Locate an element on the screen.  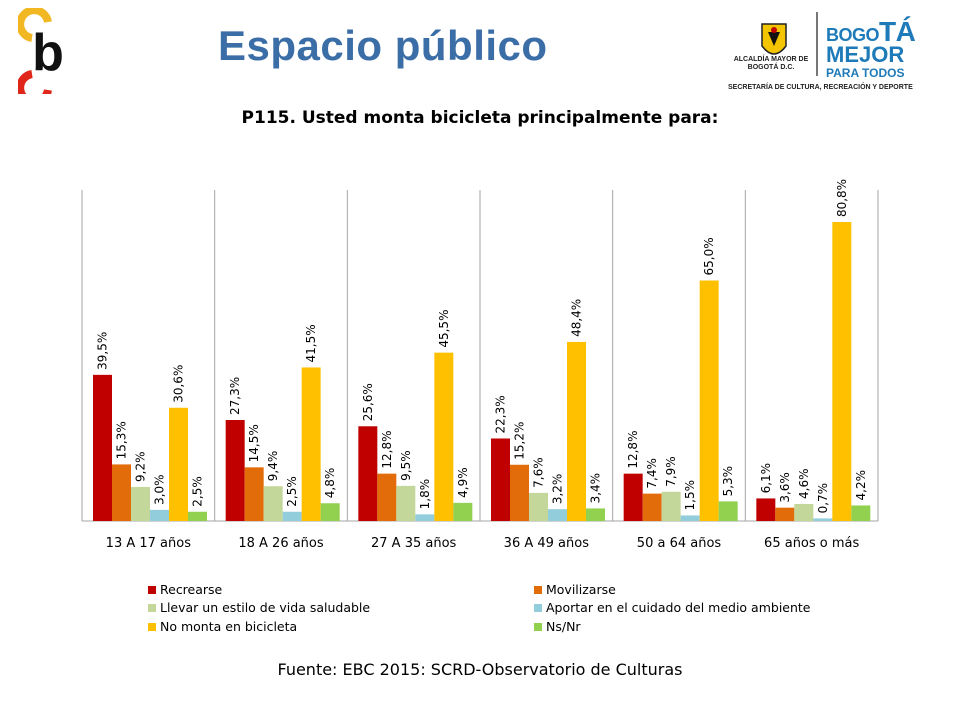
data-label: 3,0% is located at coordinates (160, 489).